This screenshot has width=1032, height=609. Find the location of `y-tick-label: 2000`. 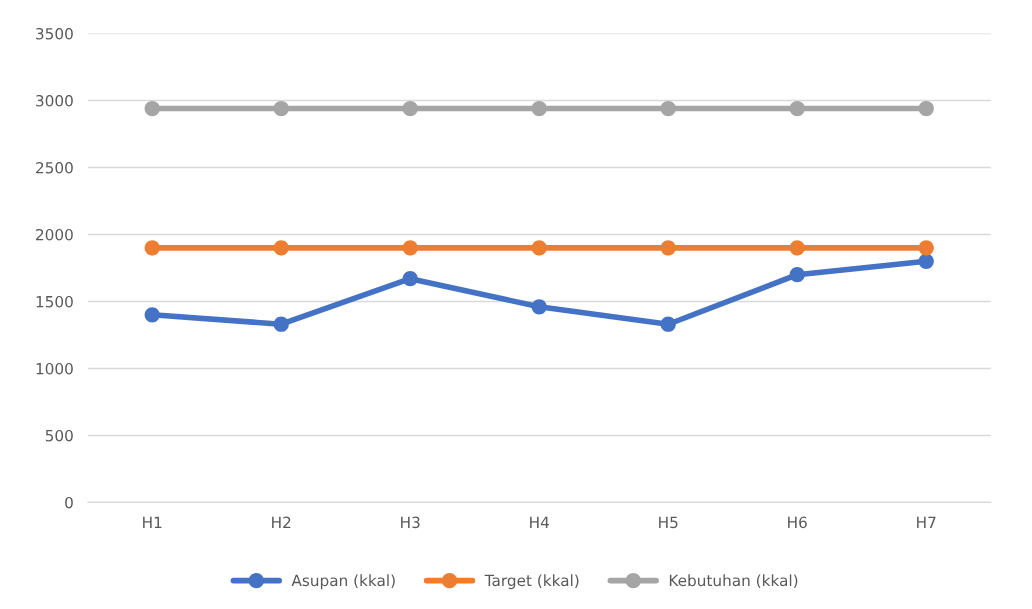

y-tick-label: 2000 is located at coordinates (54, 234).